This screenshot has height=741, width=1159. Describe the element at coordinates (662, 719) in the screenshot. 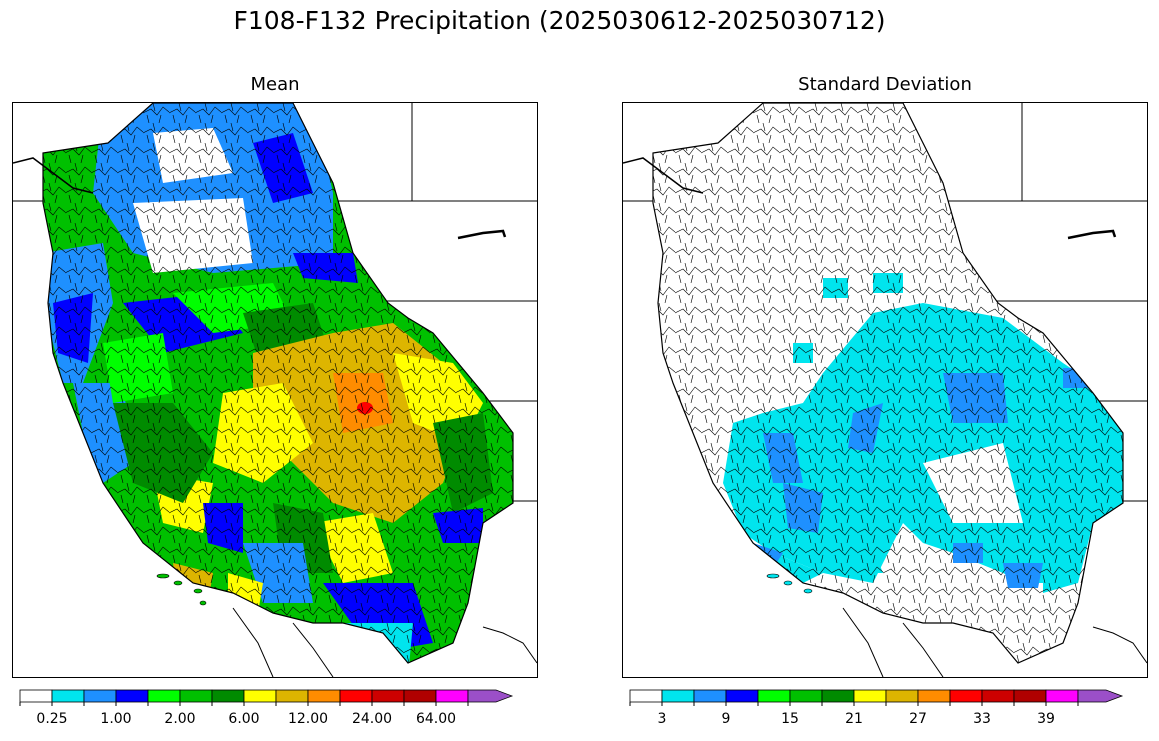

I see `sd-colorbar-label: 3` at that location.